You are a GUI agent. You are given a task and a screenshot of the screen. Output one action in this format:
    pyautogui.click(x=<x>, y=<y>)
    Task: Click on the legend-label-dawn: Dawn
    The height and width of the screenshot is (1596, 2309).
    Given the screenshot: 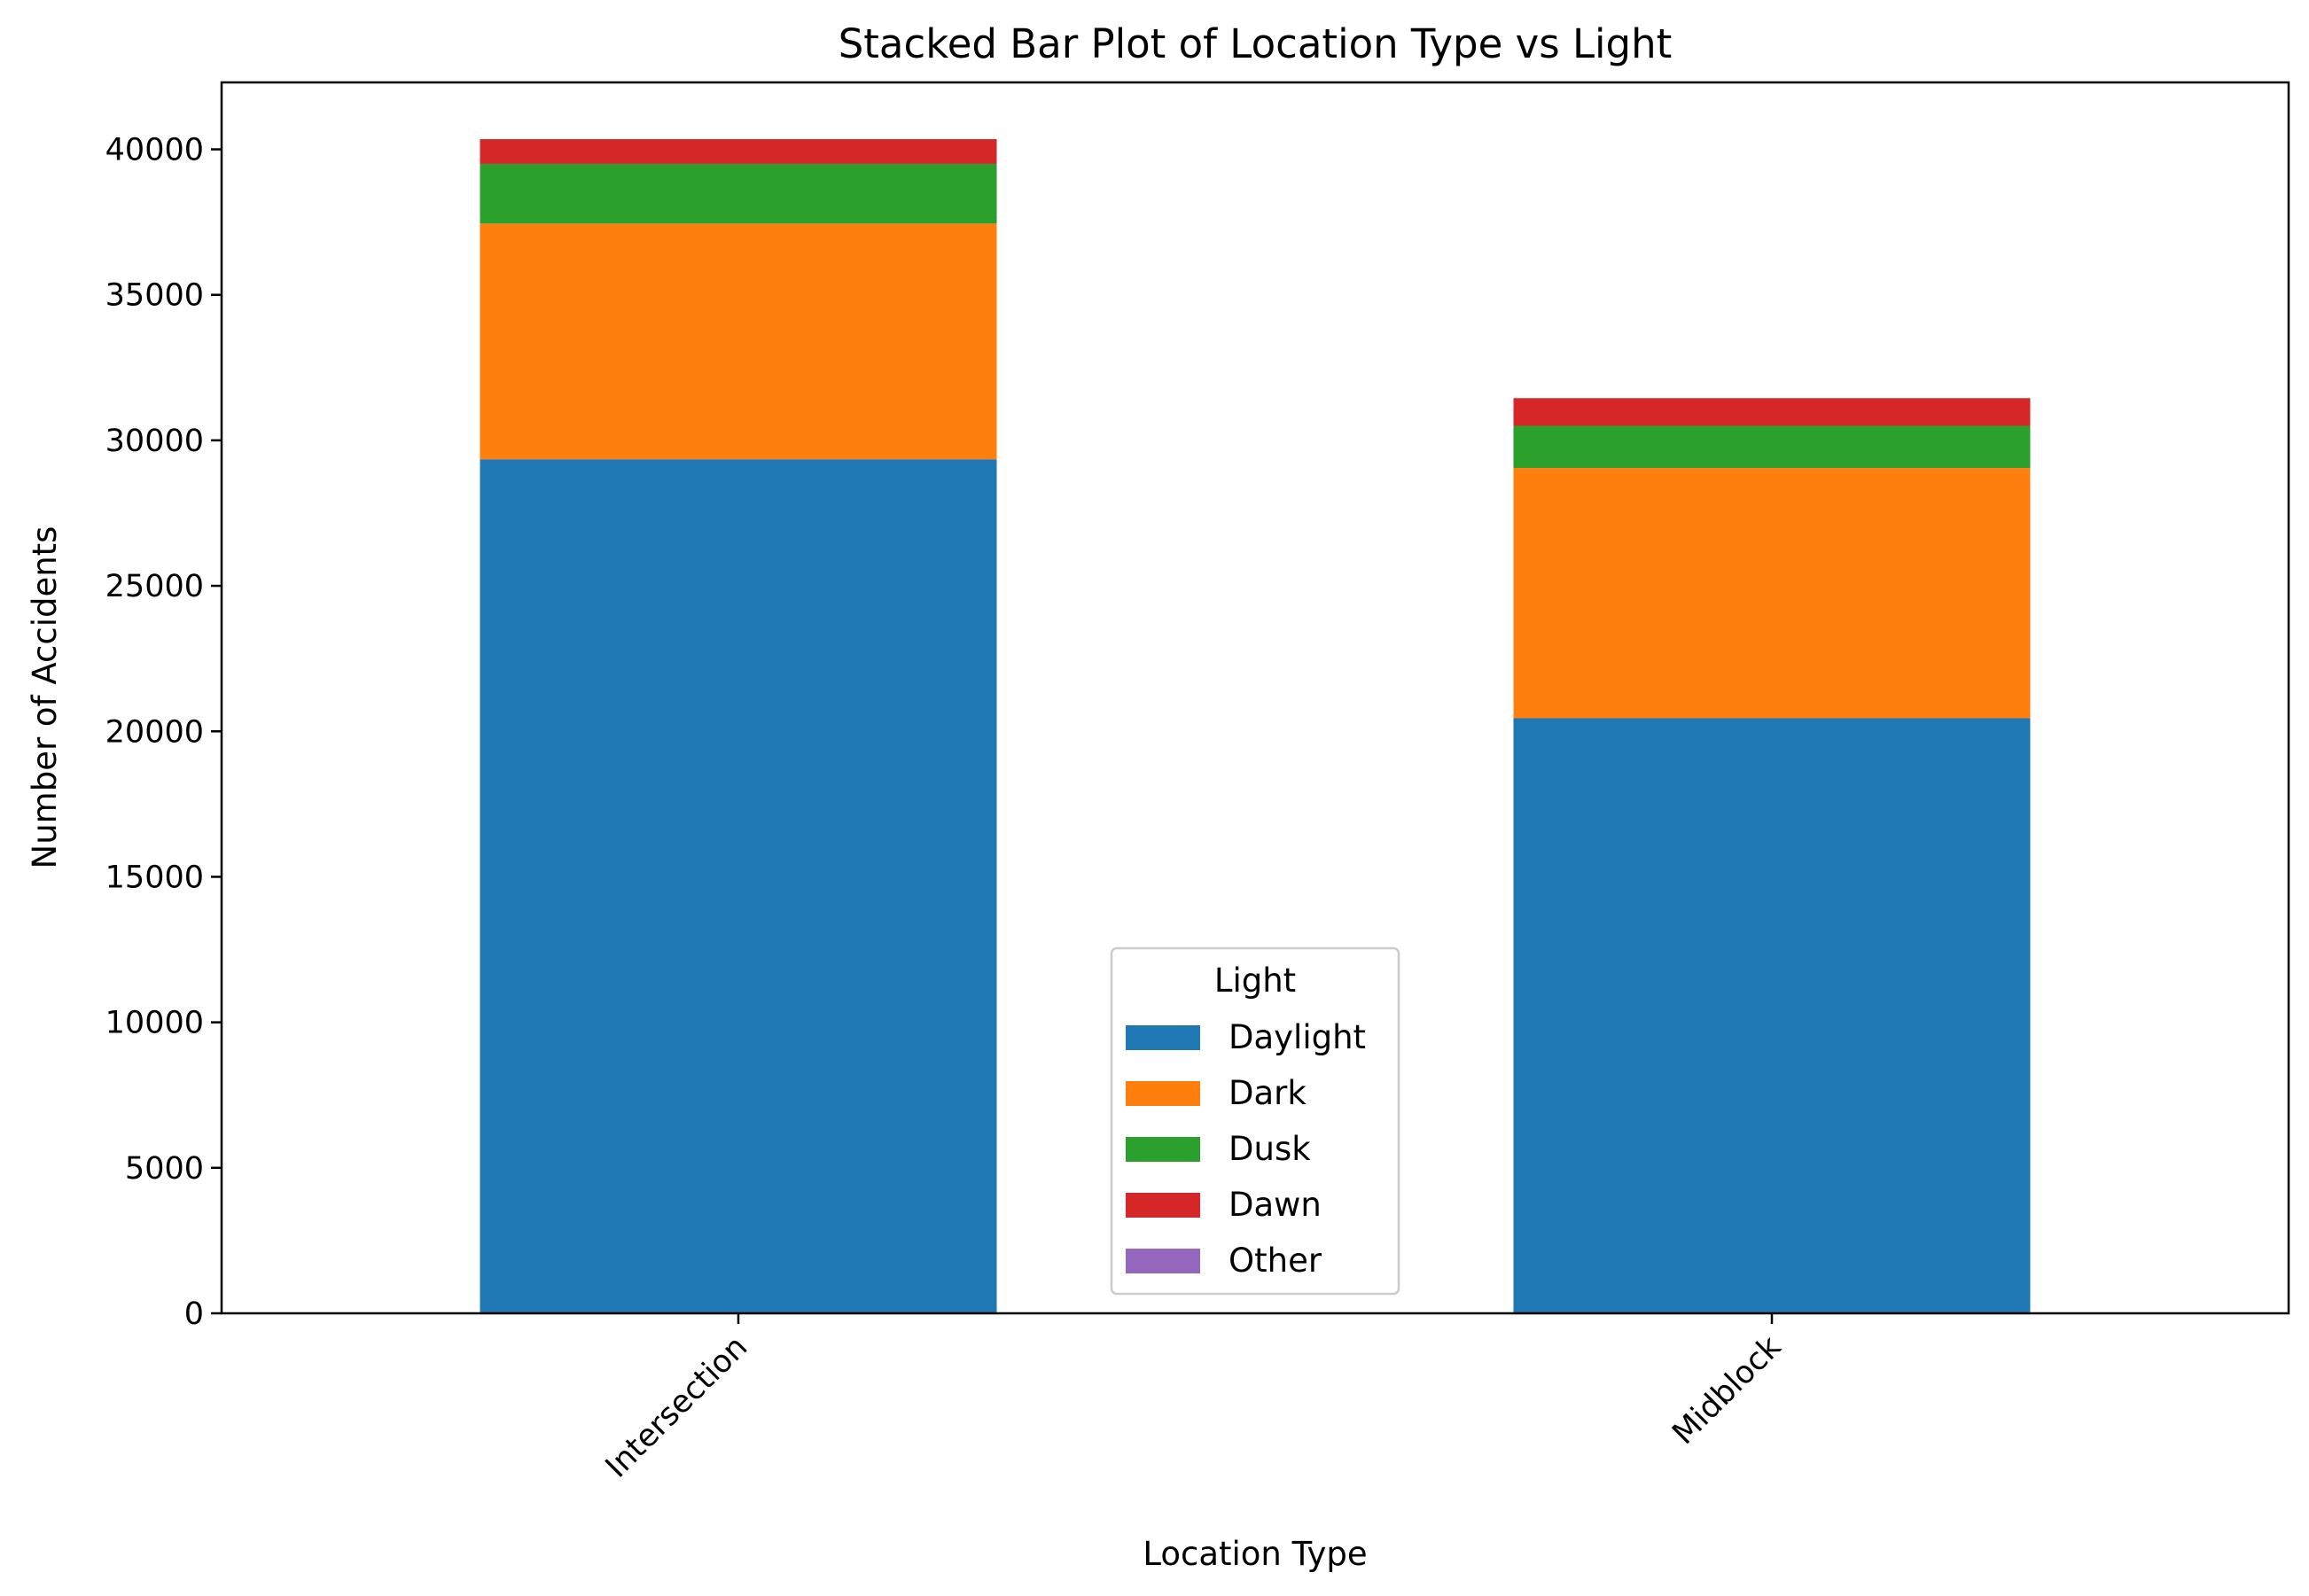 What is the action you would take?
    pyautogui.click(x=1275, y=1205)
    